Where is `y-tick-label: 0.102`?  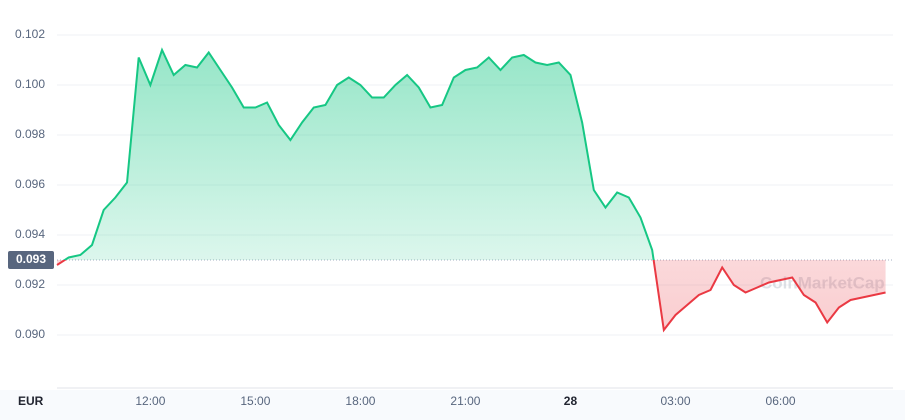 y-tick-label: 0.102 is located at coordinates (30, 34).